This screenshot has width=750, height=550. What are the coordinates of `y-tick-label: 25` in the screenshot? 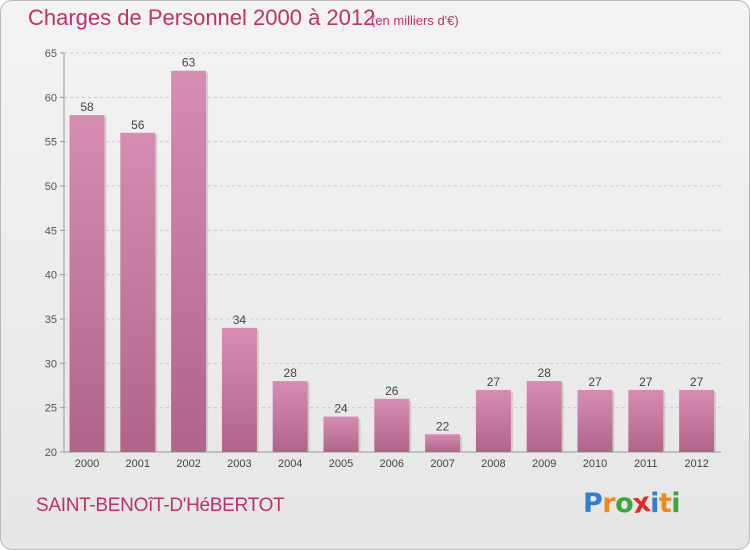 It's located at (51, 409).